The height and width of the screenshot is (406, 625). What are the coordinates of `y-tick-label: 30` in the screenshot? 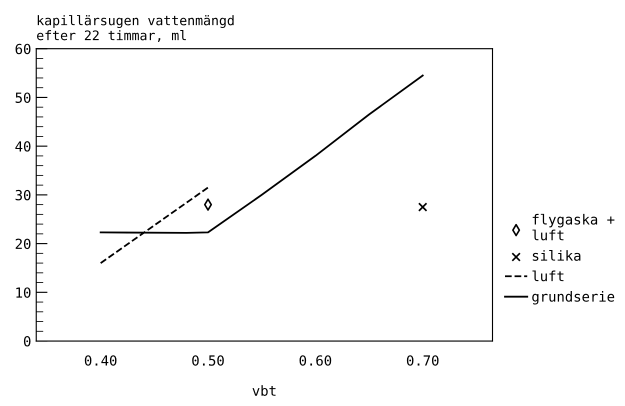 It's located at (23, 195).